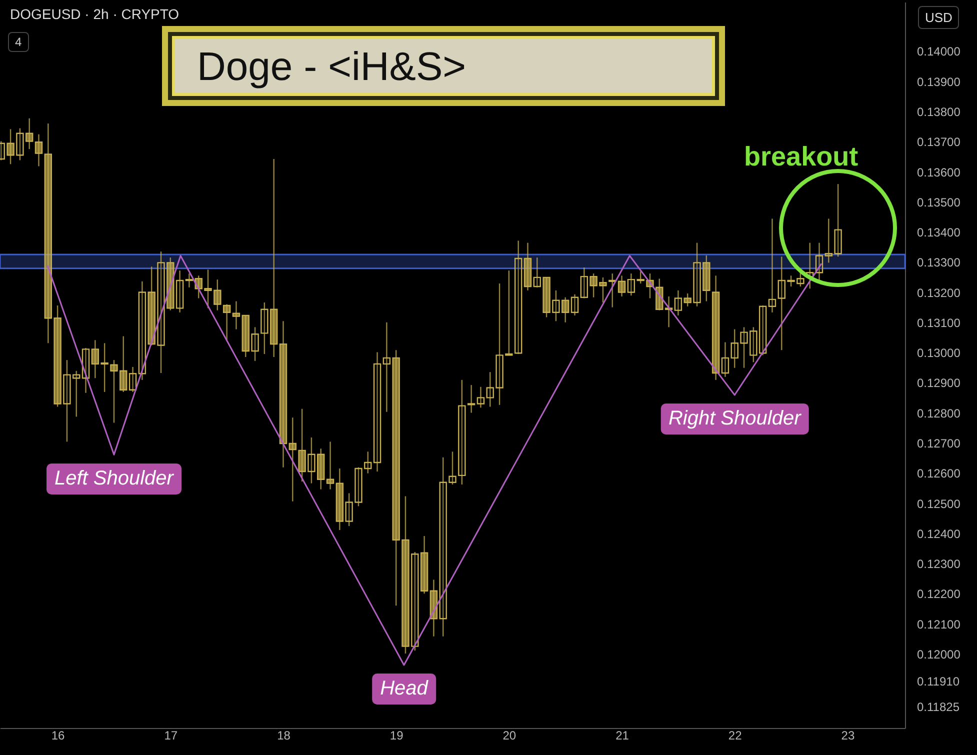 The width and height of the screenshot is (977, 755). I want to click on y-tick-label: 0.12200, so click(939, 594).